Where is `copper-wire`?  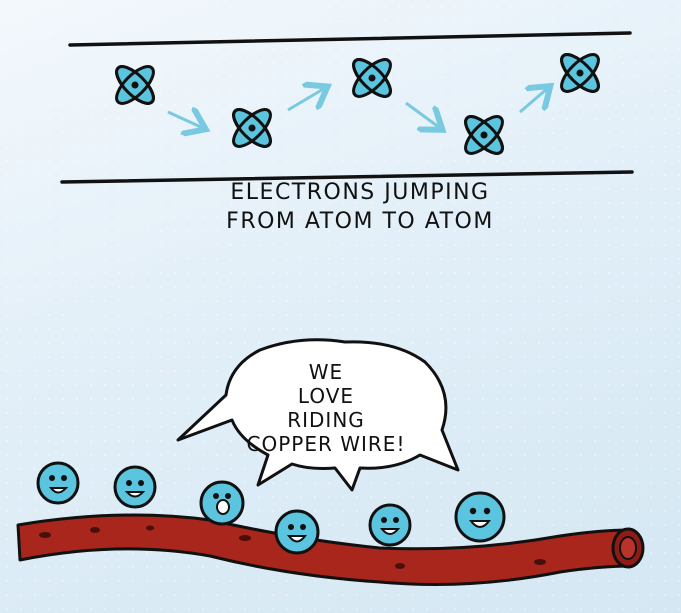
copper-wire is located at coordinates (325, 549).